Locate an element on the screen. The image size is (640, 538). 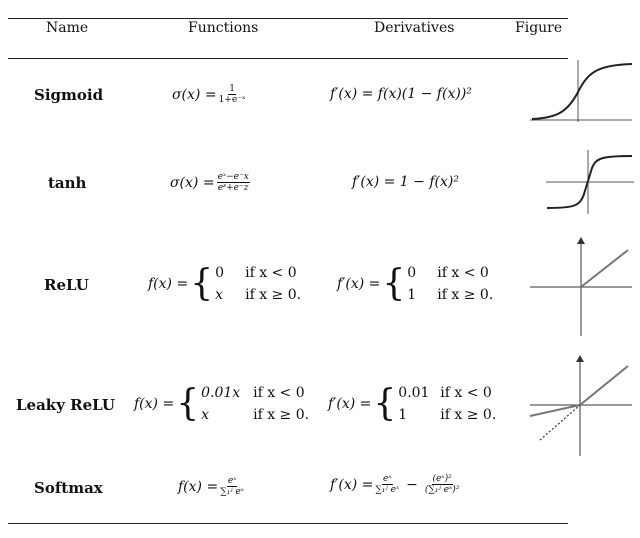
header-derivatives: Derivatives is located at coordinates (414, 28).